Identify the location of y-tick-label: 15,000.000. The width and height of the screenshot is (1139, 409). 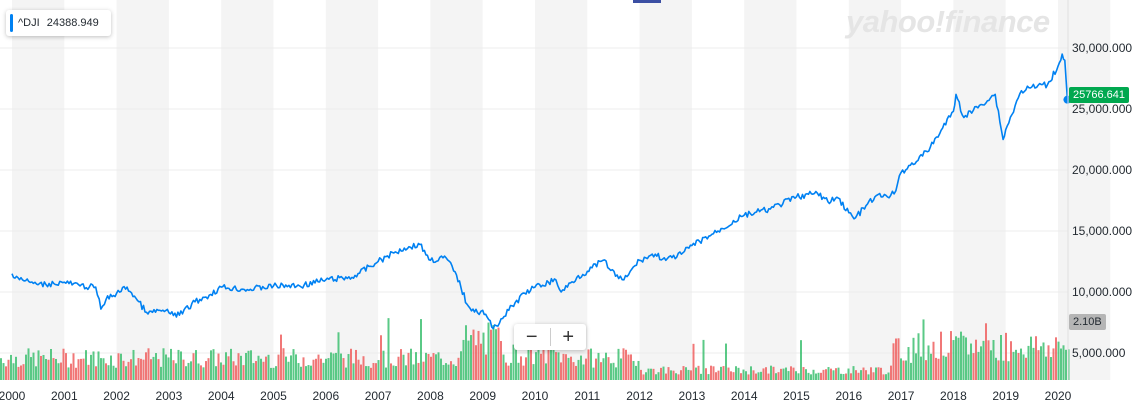
(1102, 231).